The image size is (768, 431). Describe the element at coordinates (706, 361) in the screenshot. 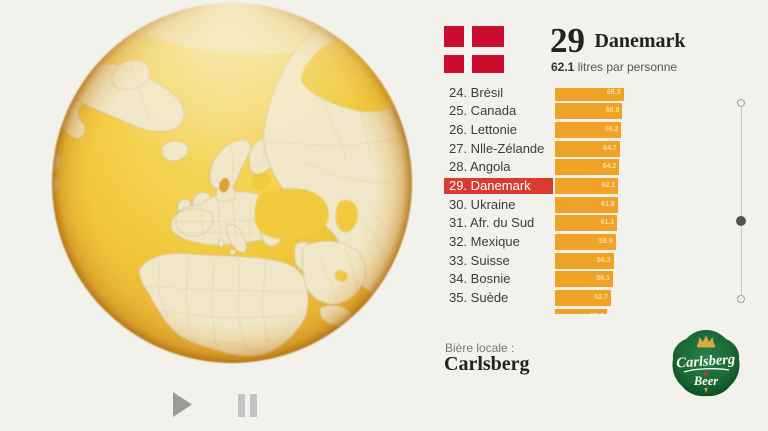

I see `svg-text: Carlsberg` at that location.